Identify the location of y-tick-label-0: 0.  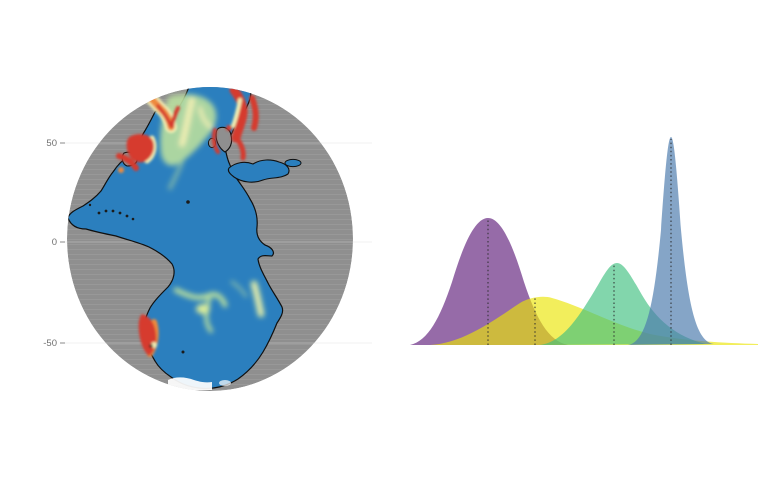
(54, 242).